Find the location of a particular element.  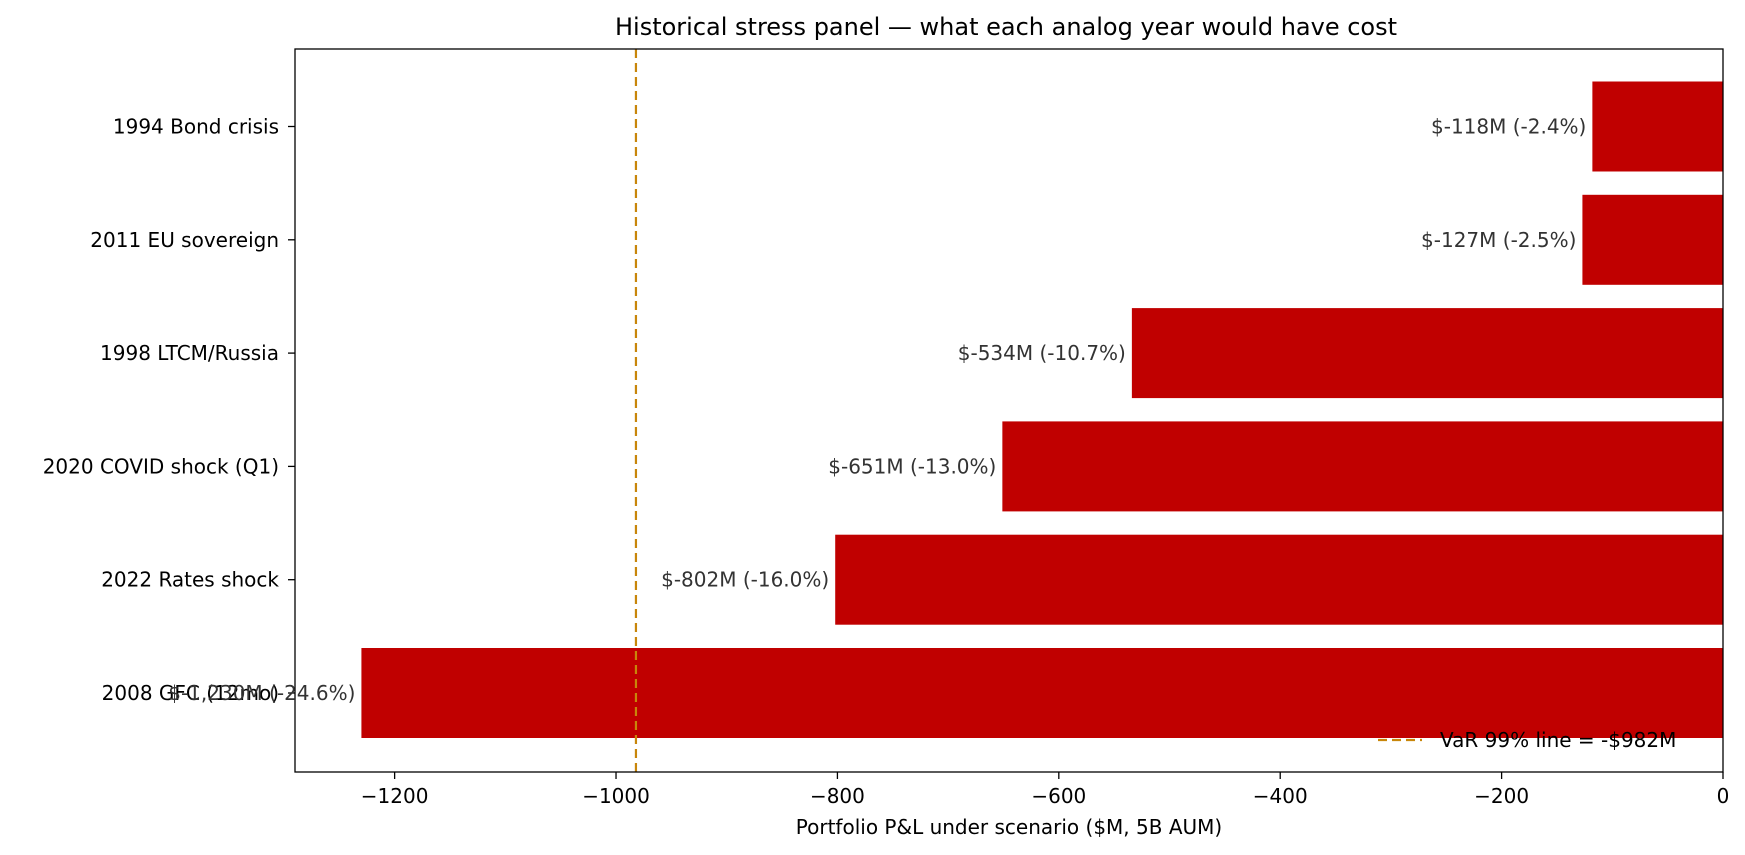

data-label: $-118M (-2.4%) is located at coordinates (1508, 127).